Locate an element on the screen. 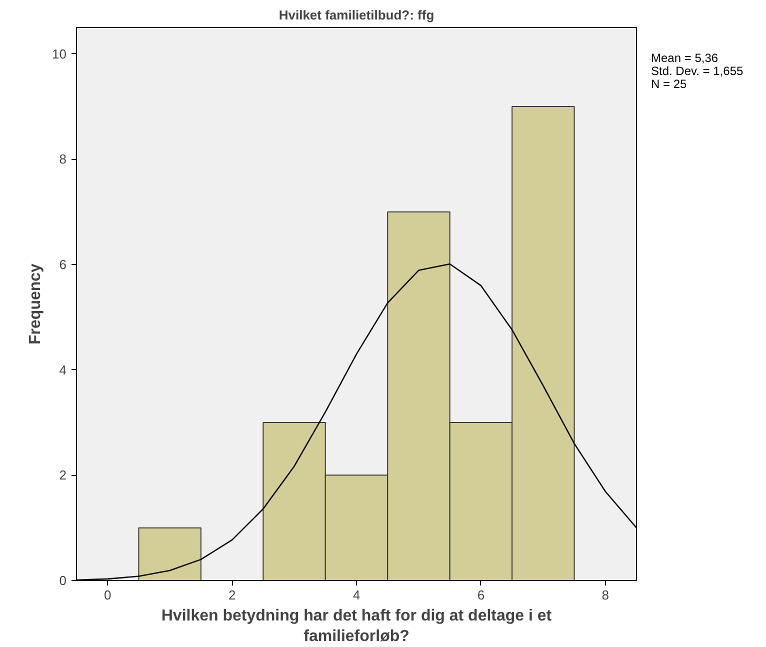 The width and height of the screenshot is (766, 647). x-axis-title: Hvilken betydning har det haft for dig at deltage i et familieforløb? is located at coordinates (356, 626).